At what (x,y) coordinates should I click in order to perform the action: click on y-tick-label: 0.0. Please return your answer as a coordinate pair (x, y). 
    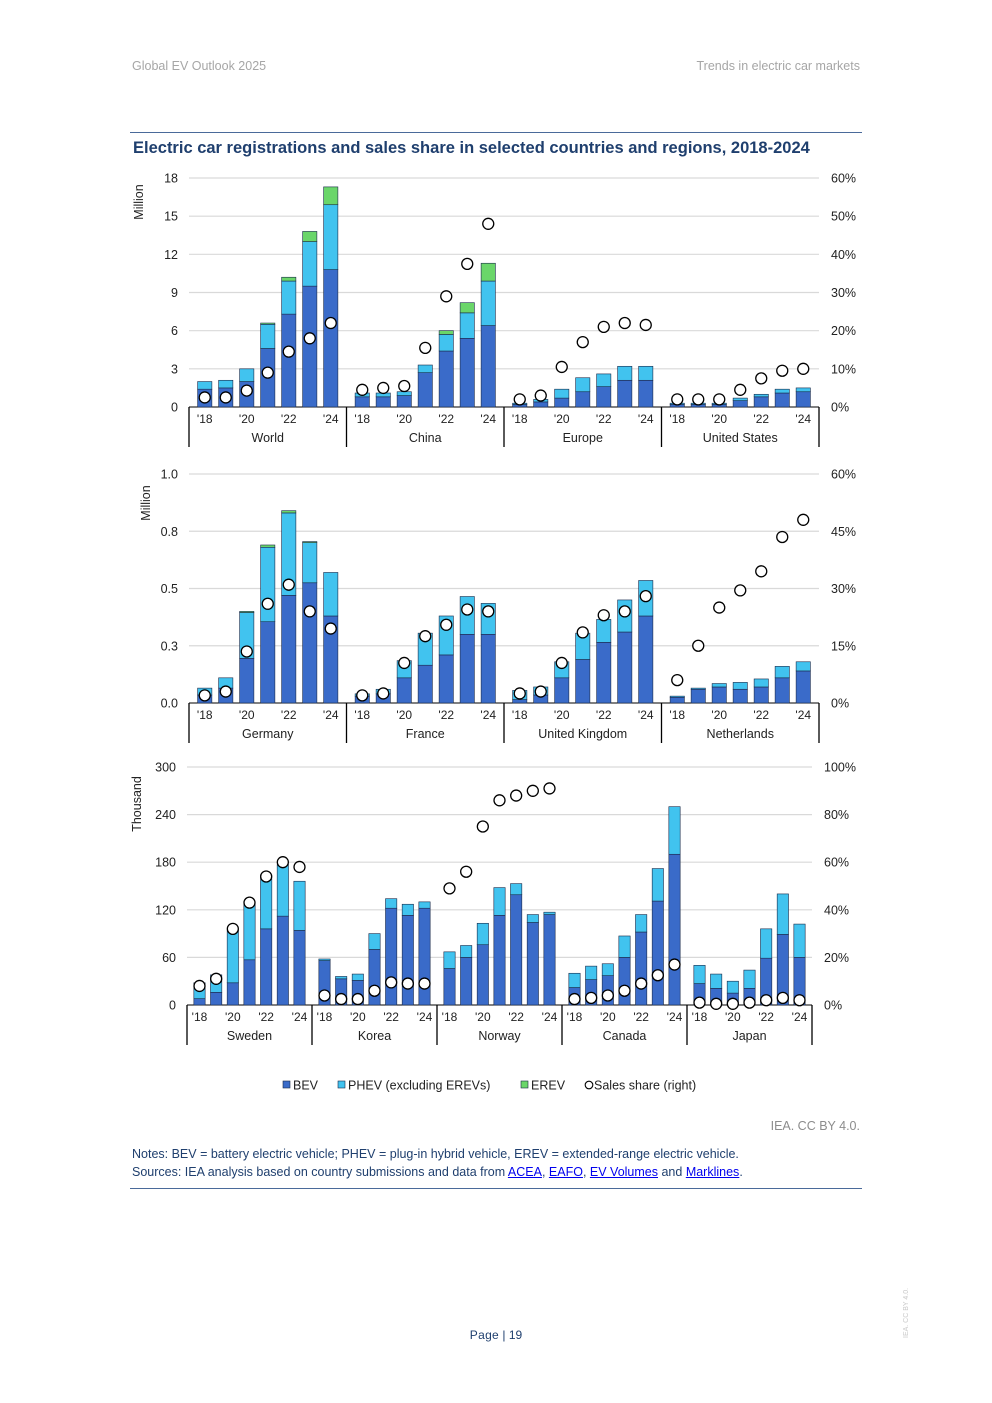
    Looking at the image, I should click on (169, 704).